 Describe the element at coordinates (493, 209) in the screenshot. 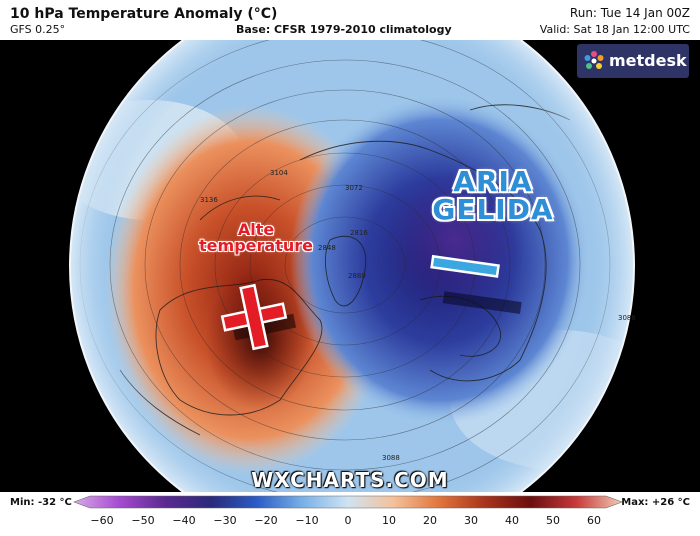

I see `cold-annotation-line2: GELIDA` at that location.